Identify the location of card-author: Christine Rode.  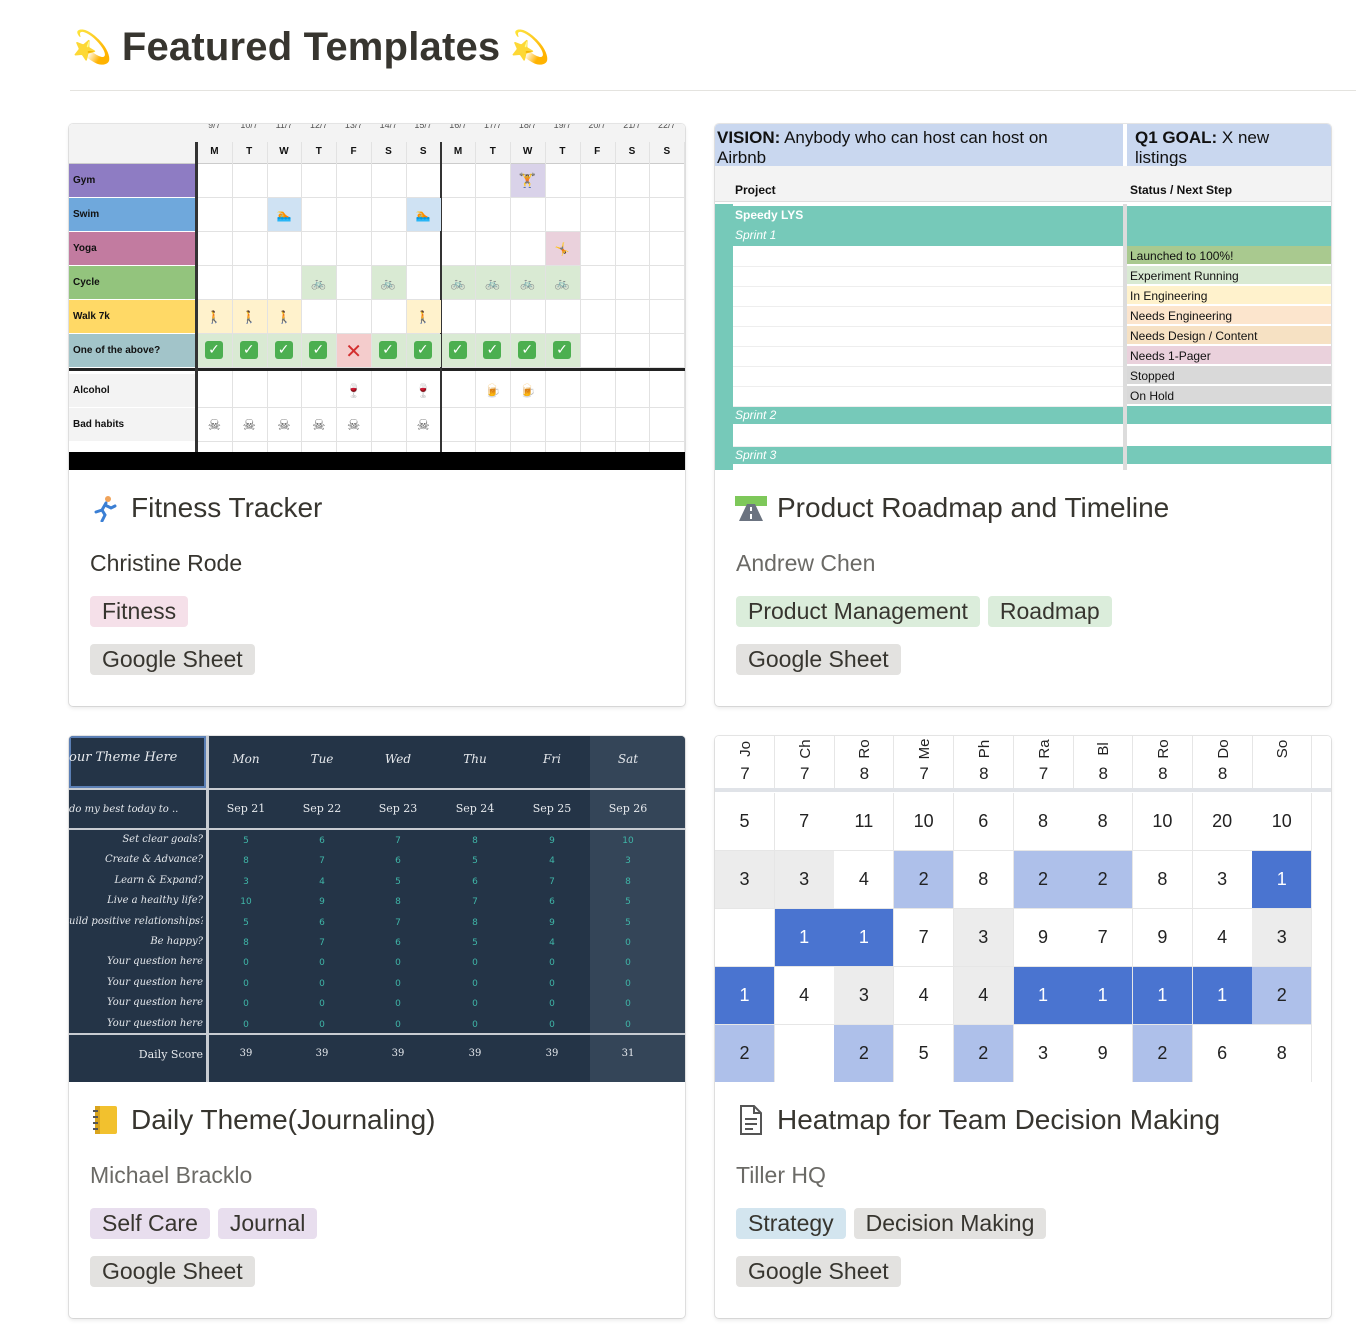
(166, 563).